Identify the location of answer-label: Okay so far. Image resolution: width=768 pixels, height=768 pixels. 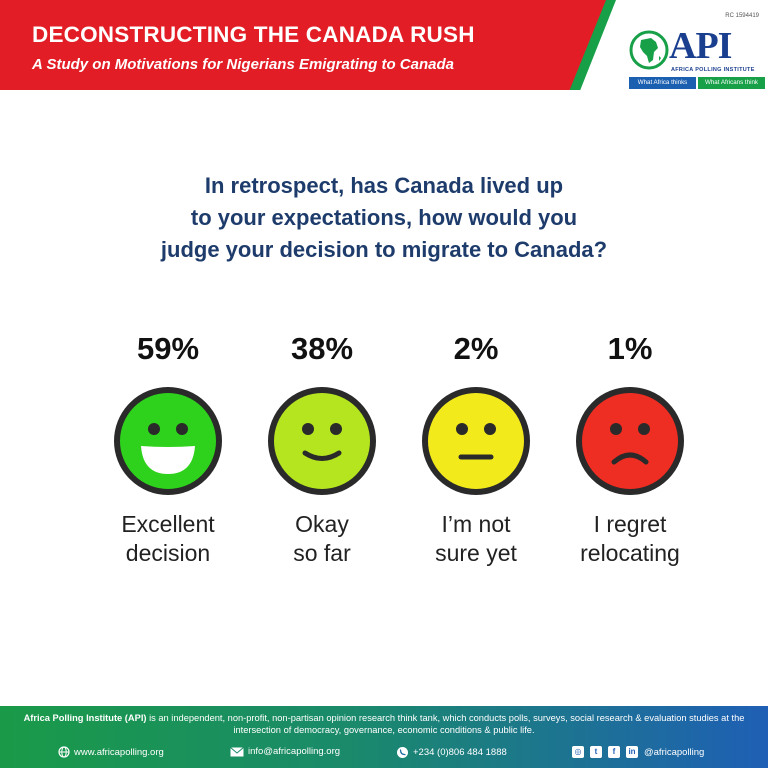
(322, 538).